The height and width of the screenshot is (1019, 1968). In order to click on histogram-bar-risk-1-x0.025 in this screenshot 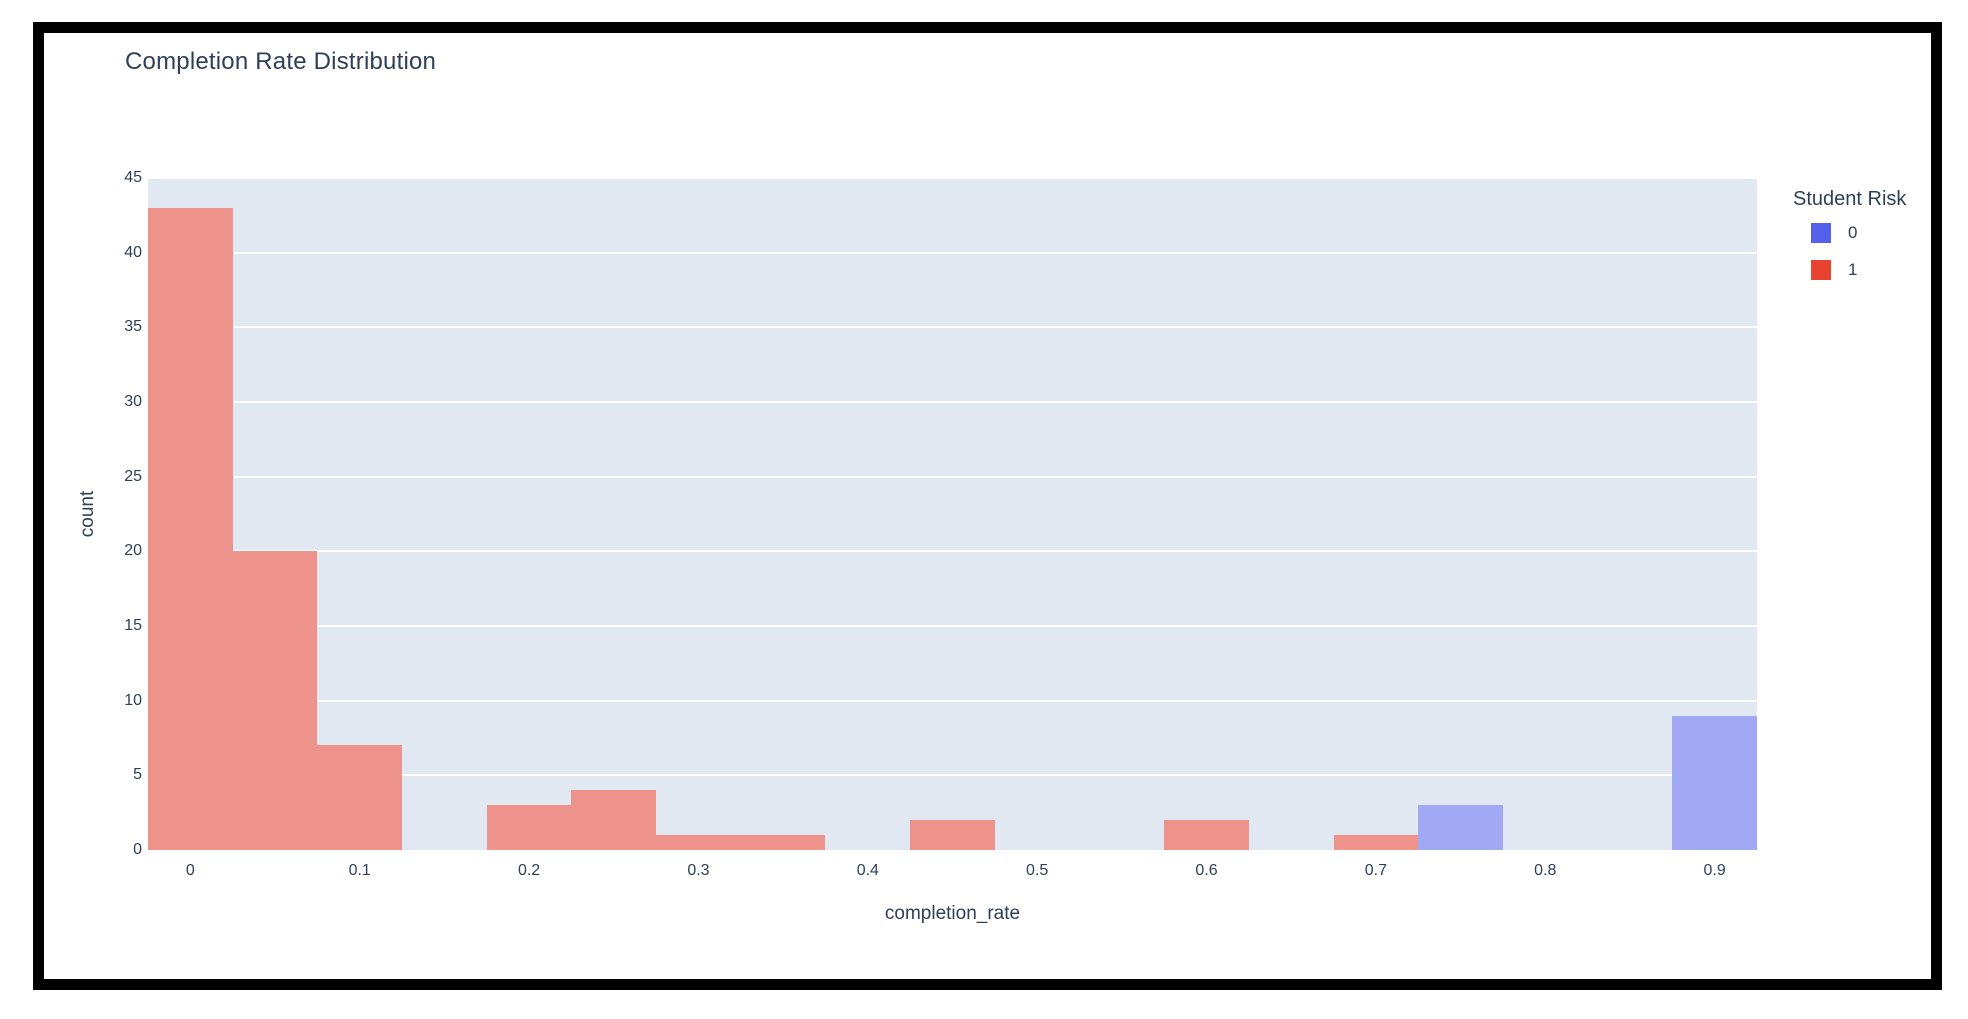, I will do `click(275, 700)`.